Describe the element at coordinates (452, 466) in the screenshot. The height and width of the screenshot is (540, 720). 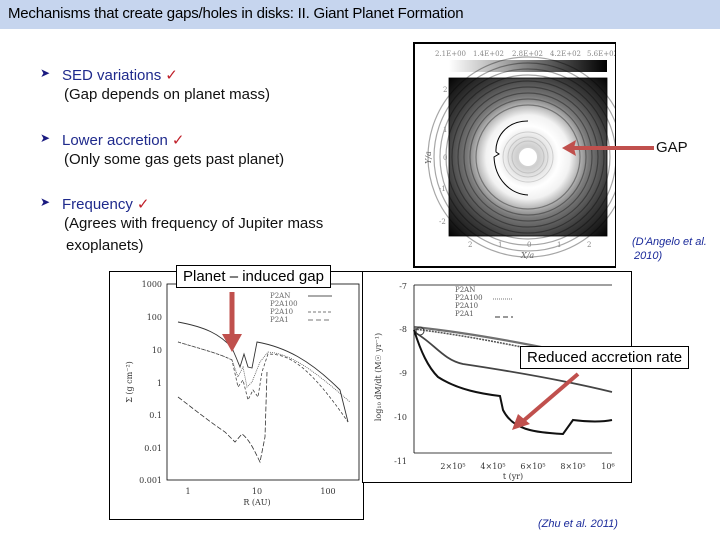
I see `svg-text: 2×10⁵` at that location.